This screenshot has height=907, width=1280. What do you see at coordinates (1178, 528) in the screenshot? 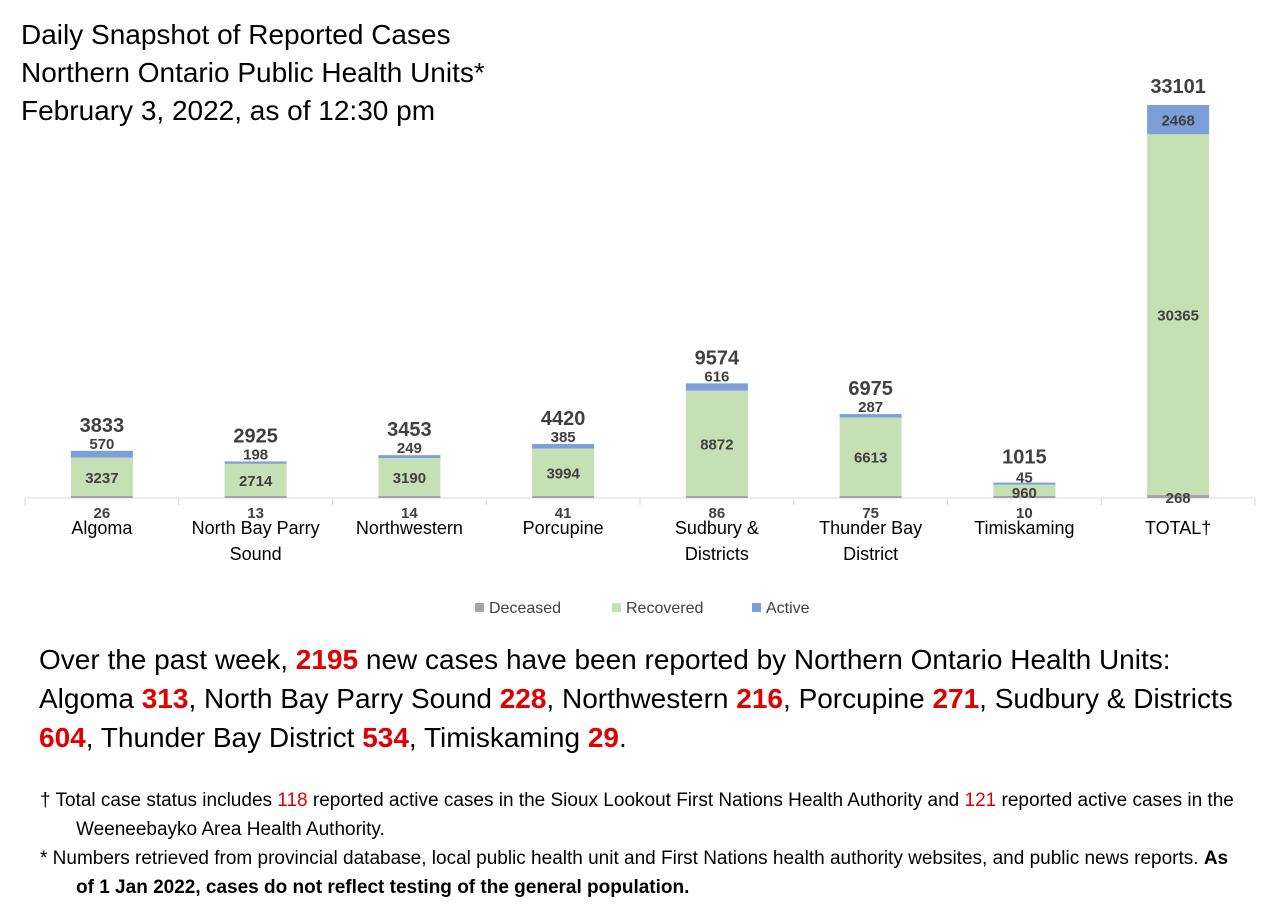
I see `x-tick-label: TOTAL†` at bounding box center [1178, 528].